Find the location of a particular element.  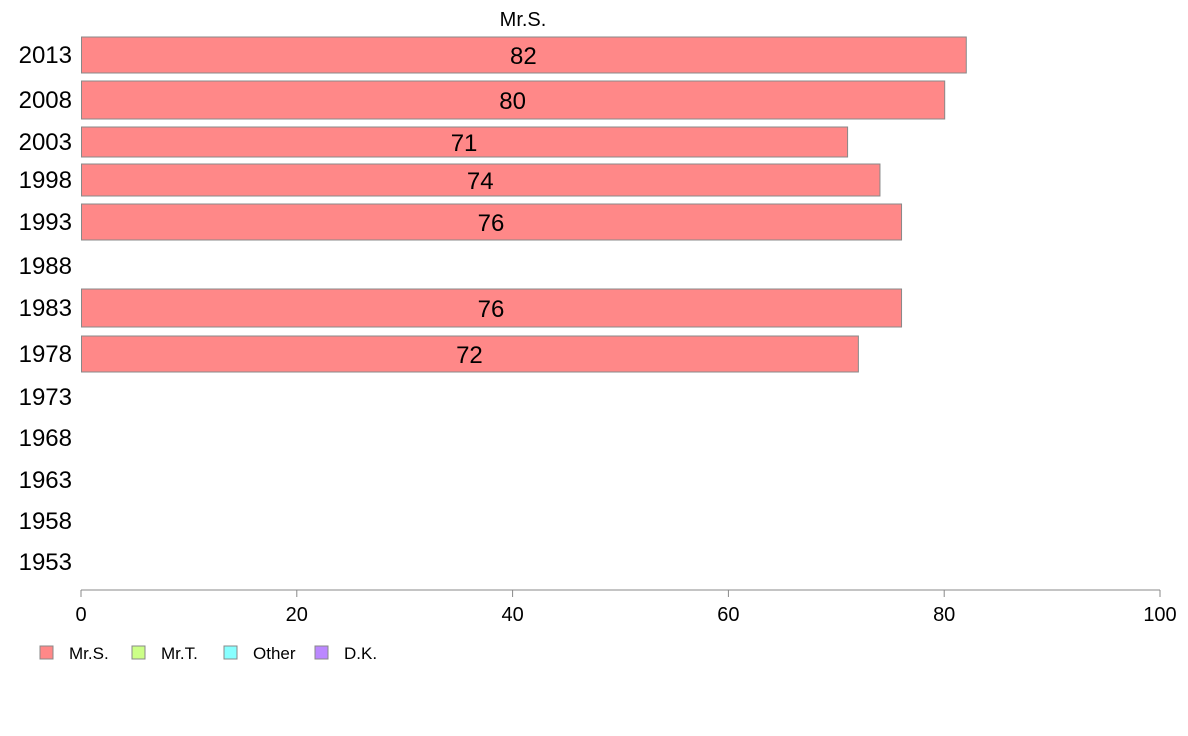

y-tick-label: 1968 is located at coordinates (45, 438).